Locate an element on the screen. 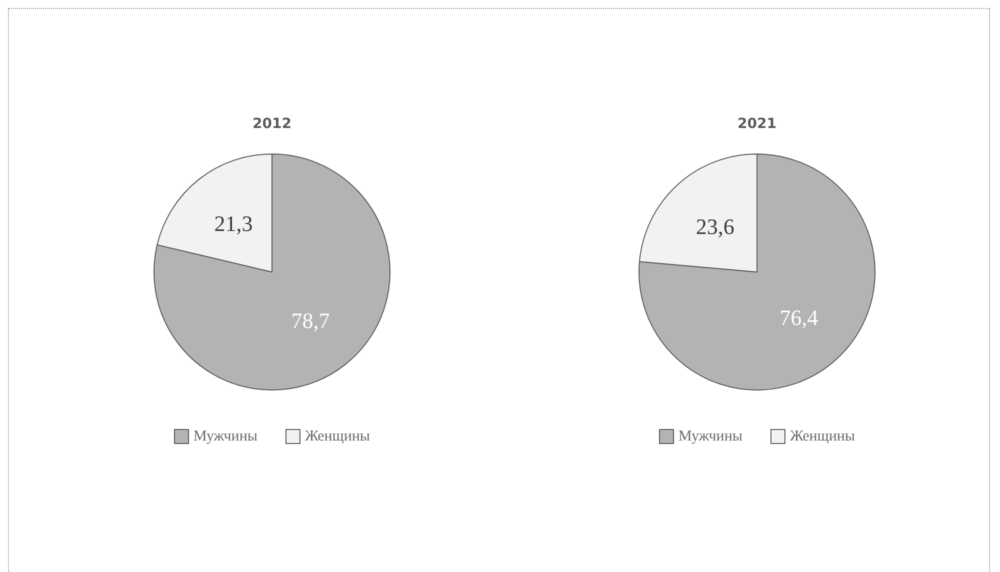  data-label: 23,6 is located at coordinates (715, 226).